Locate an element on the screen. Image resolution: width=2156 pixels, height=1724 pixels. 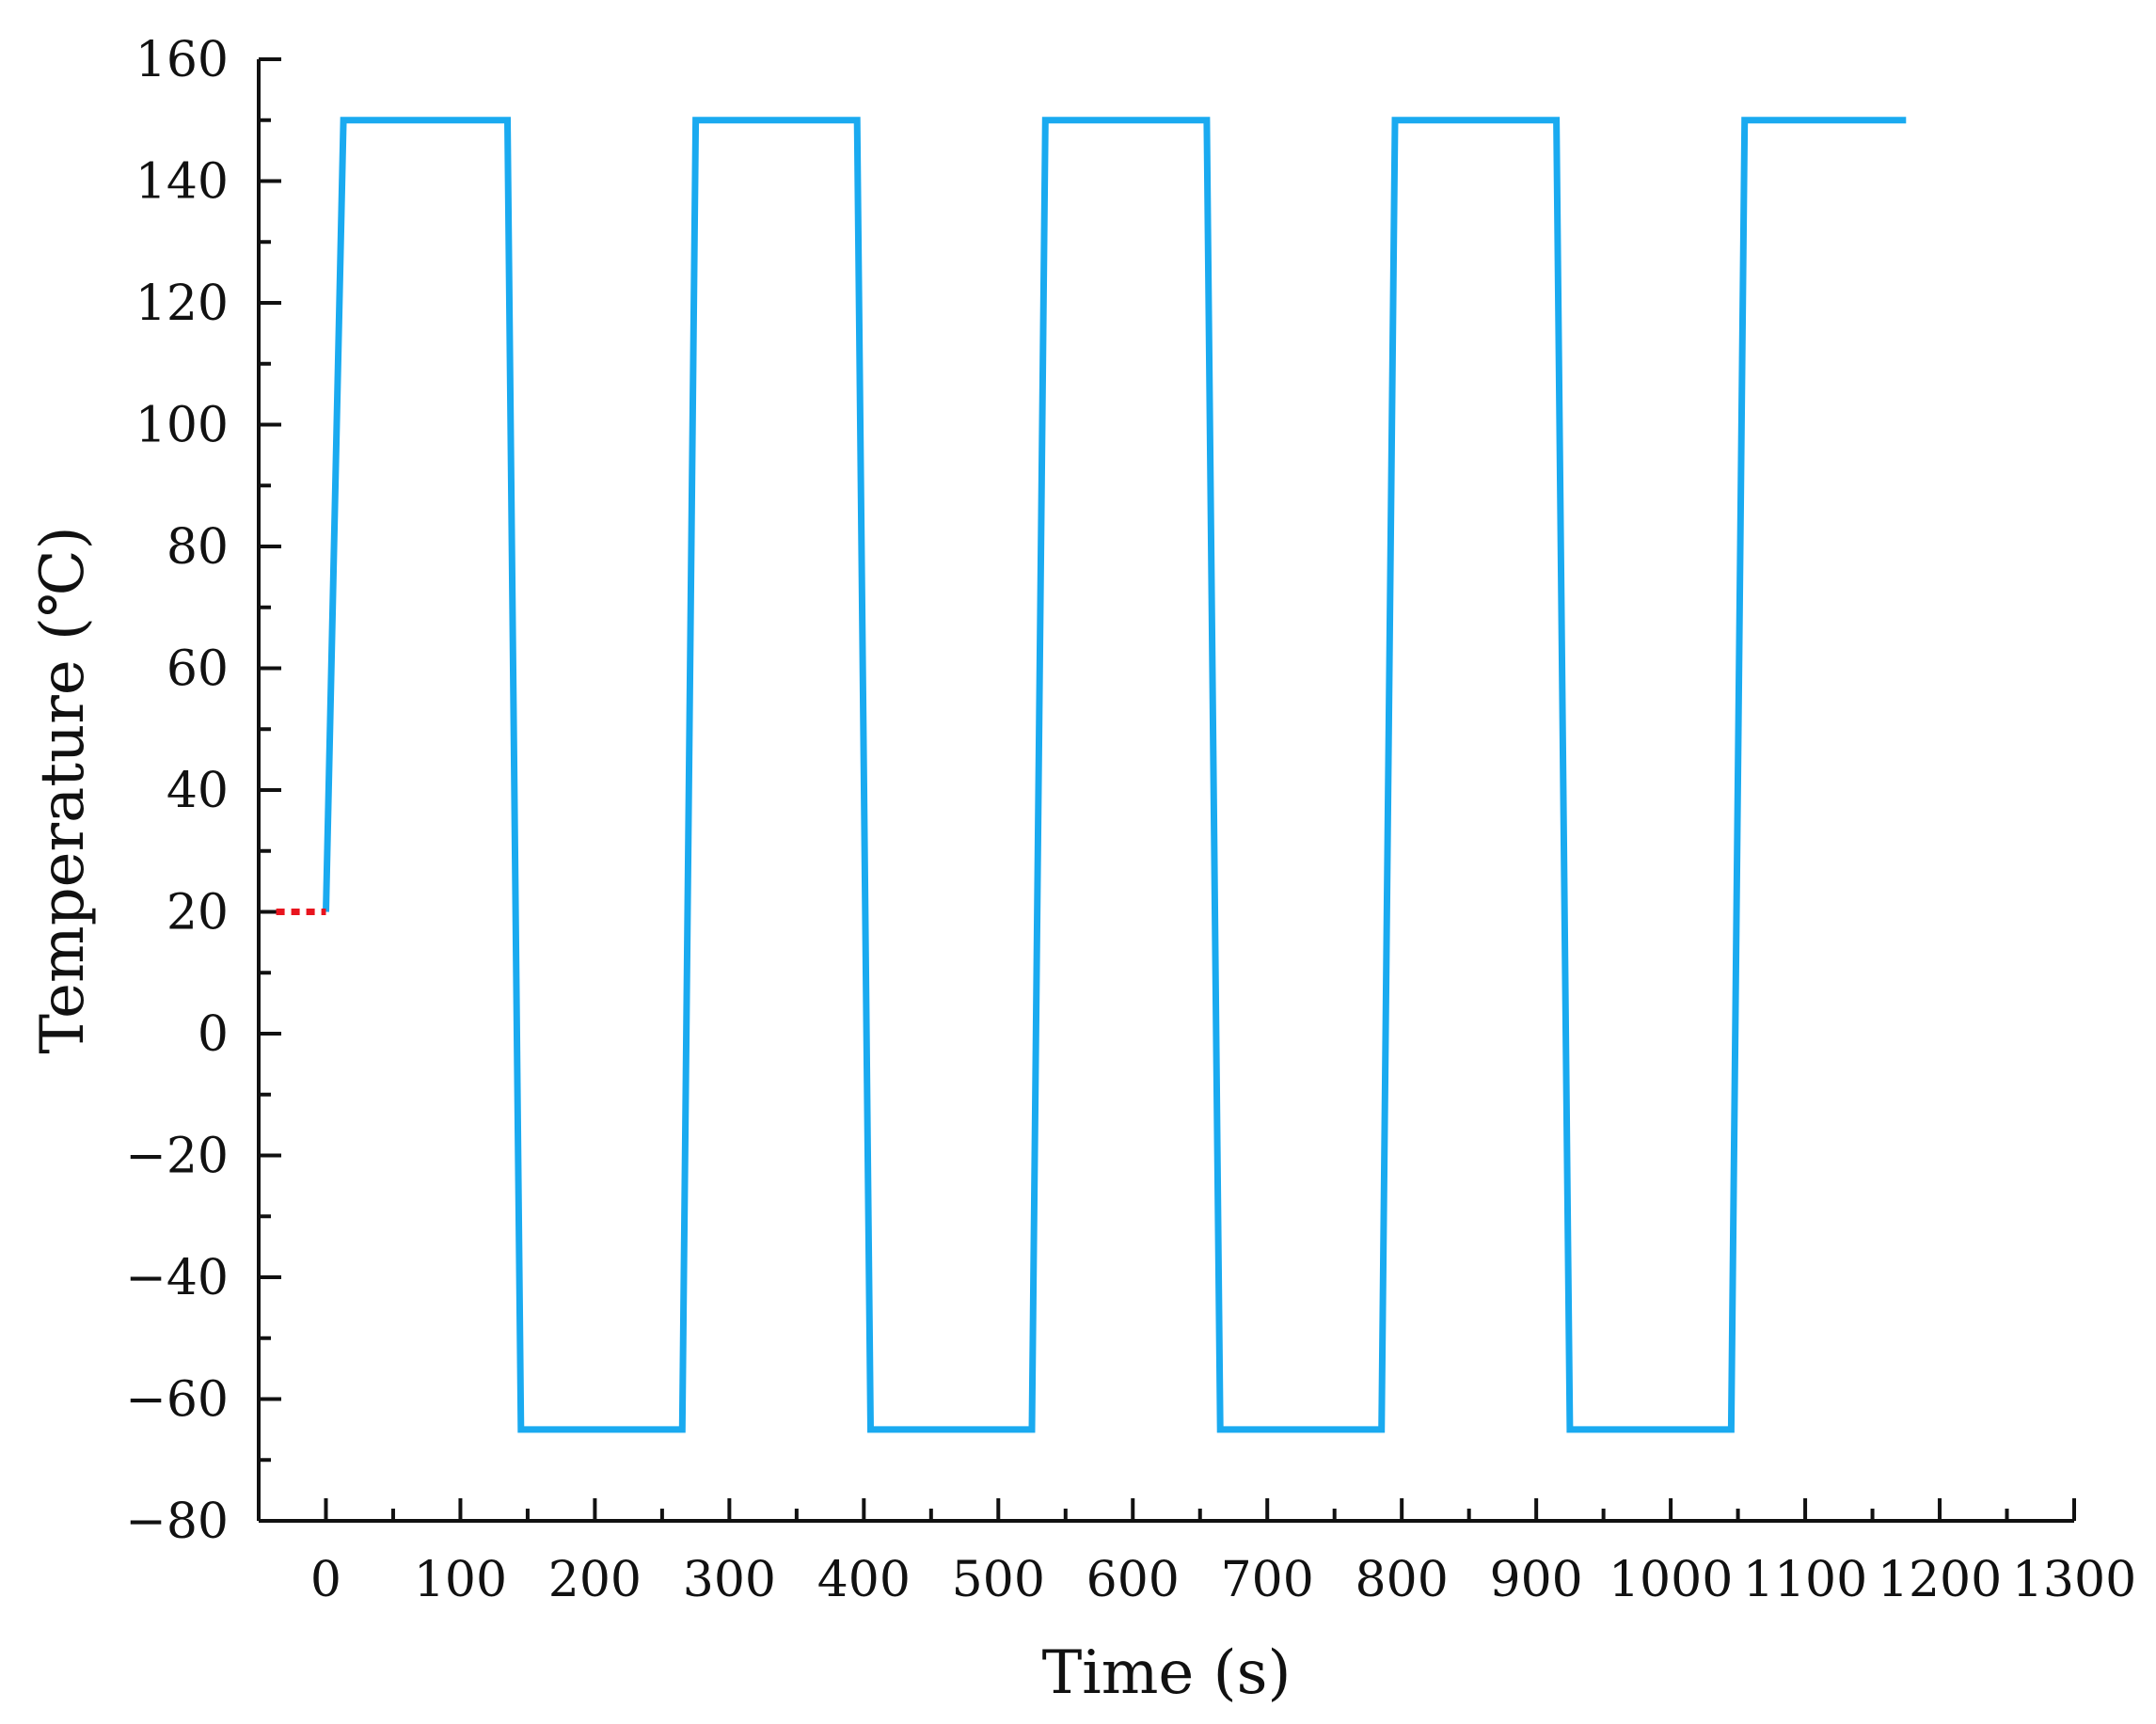
x-tick-label: 1200 is located at coordinates (1940, 1580).